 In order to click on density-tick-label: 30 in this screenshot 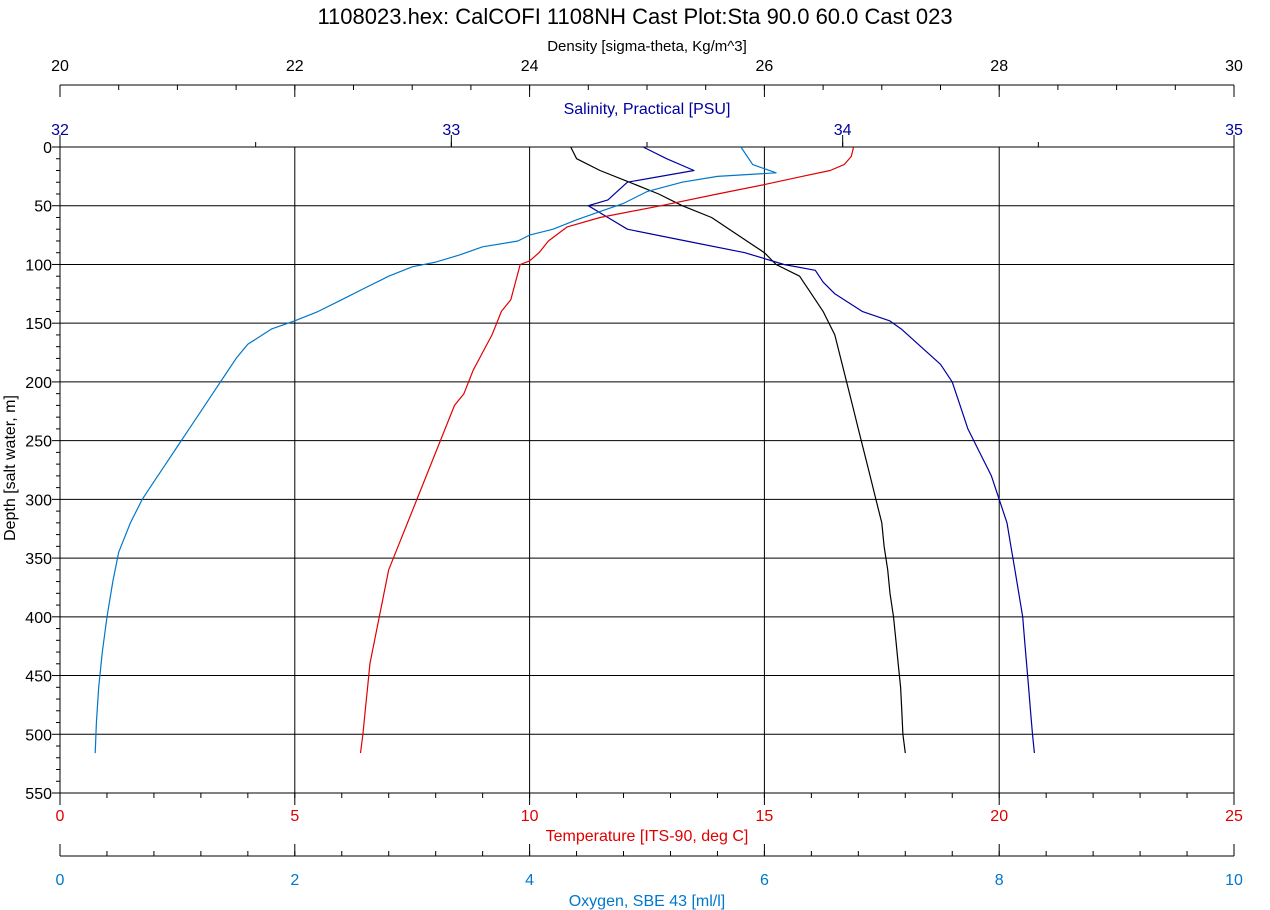, I will do `click(1234, 66)`.